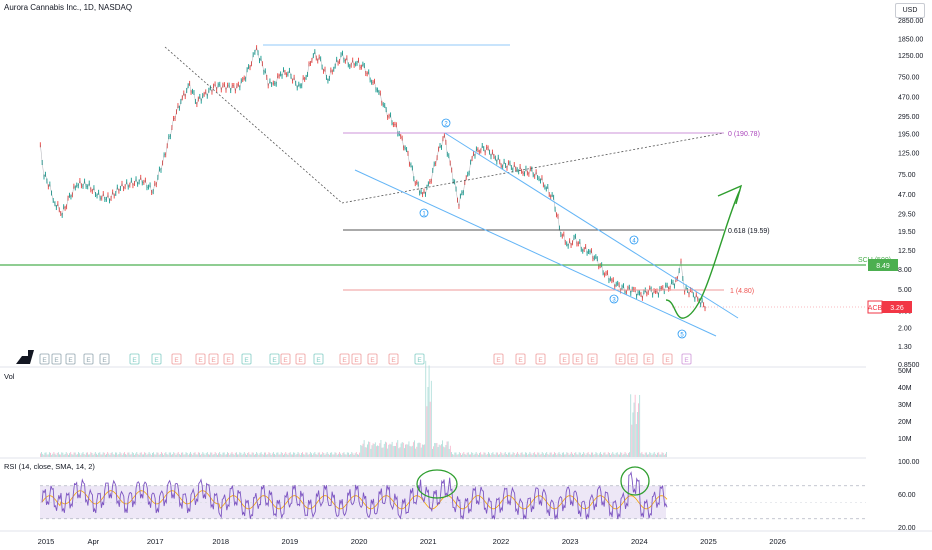 The height and width of the screenshot is (550, 932). What do you see at coordinates (875, 308) in the screenshot?
I see `last-symbol-text: ACB` at bounding box center [875, 308].